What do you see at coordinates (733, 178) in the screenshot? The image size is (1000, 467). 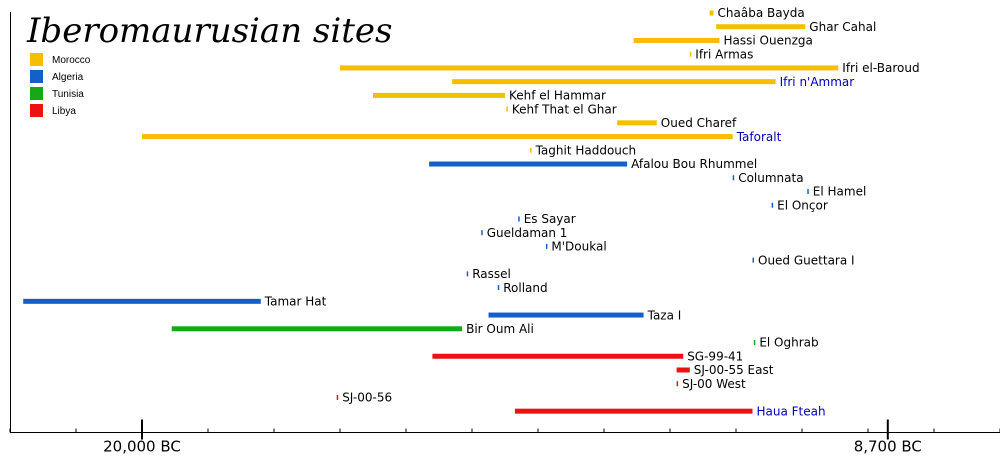 I see `bar-columnata` at bounding box center [733, 178].